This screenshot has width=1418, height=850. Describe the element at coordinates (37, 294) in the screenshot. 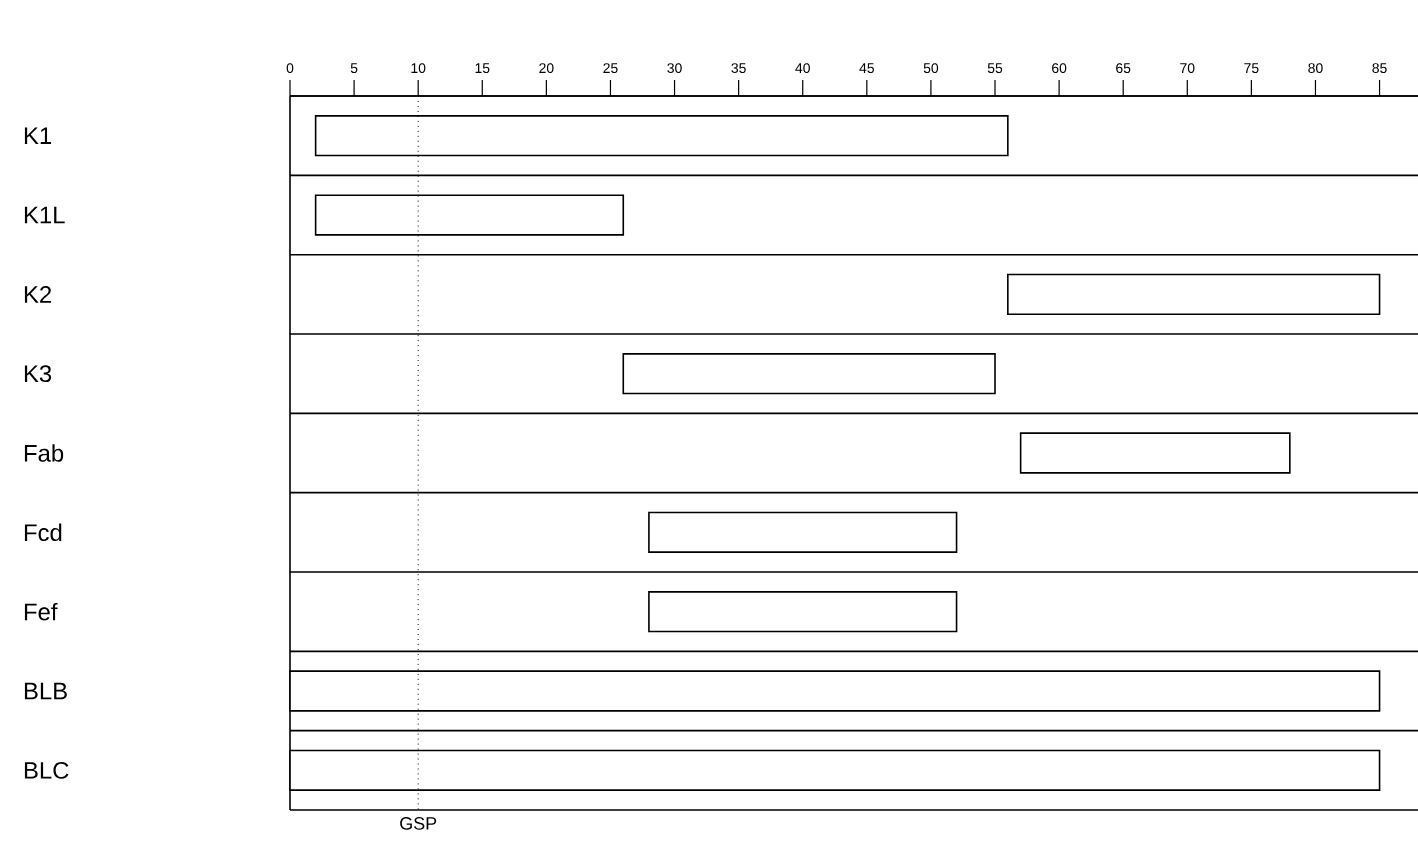

I see `y-tick-label: K2` at that location.